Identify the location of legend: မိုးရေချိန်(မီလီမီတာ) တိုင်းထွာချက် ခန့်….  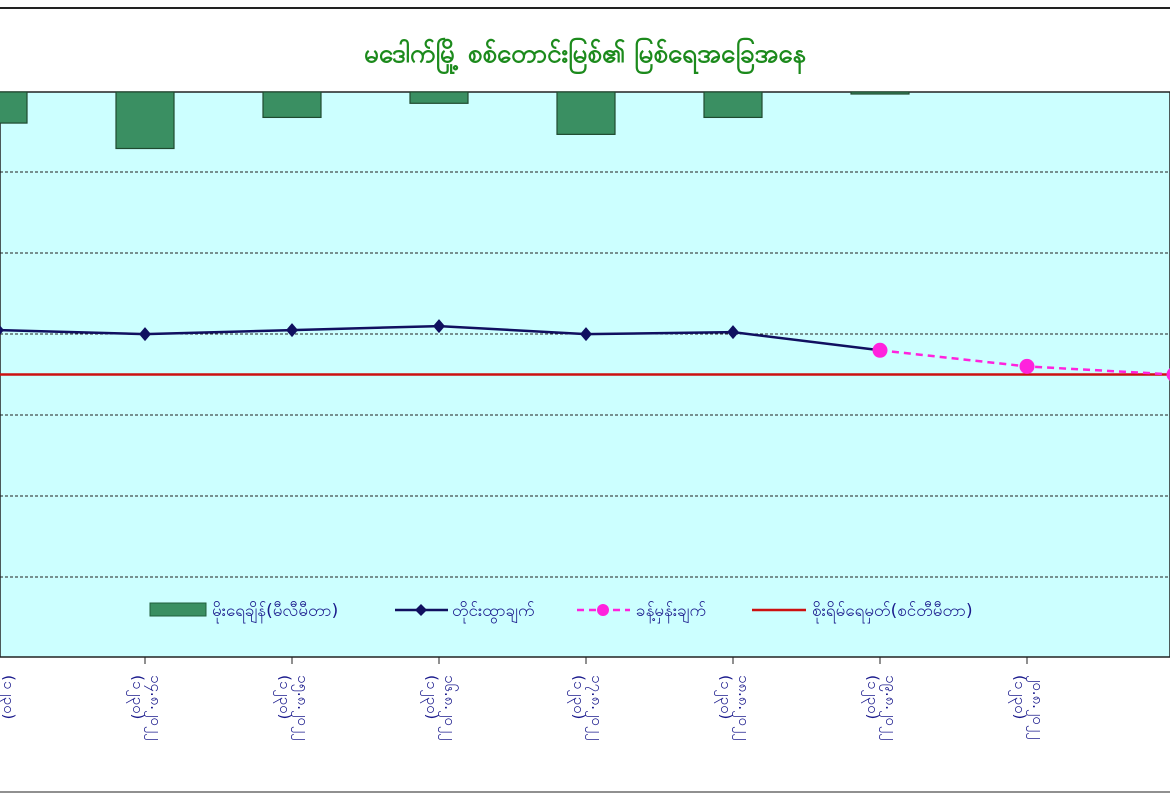
(561, 612).